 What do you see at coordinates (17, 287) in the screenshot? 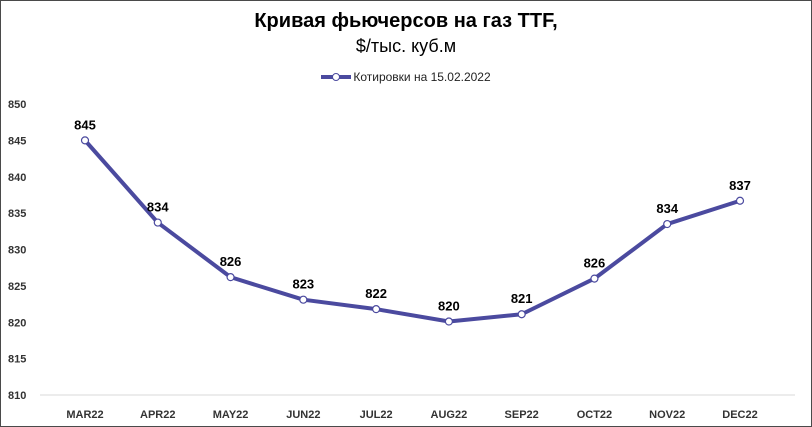
I see `y-tick-label: 825` at bounding box center [17, 287].